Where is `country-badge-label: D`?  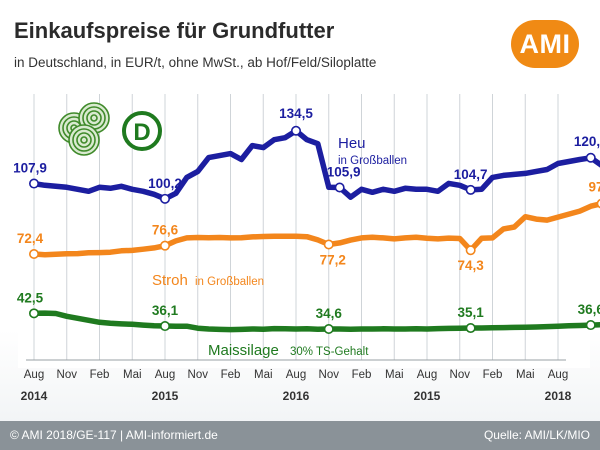 country-badge-label: D is located at coordinates (141, 132).